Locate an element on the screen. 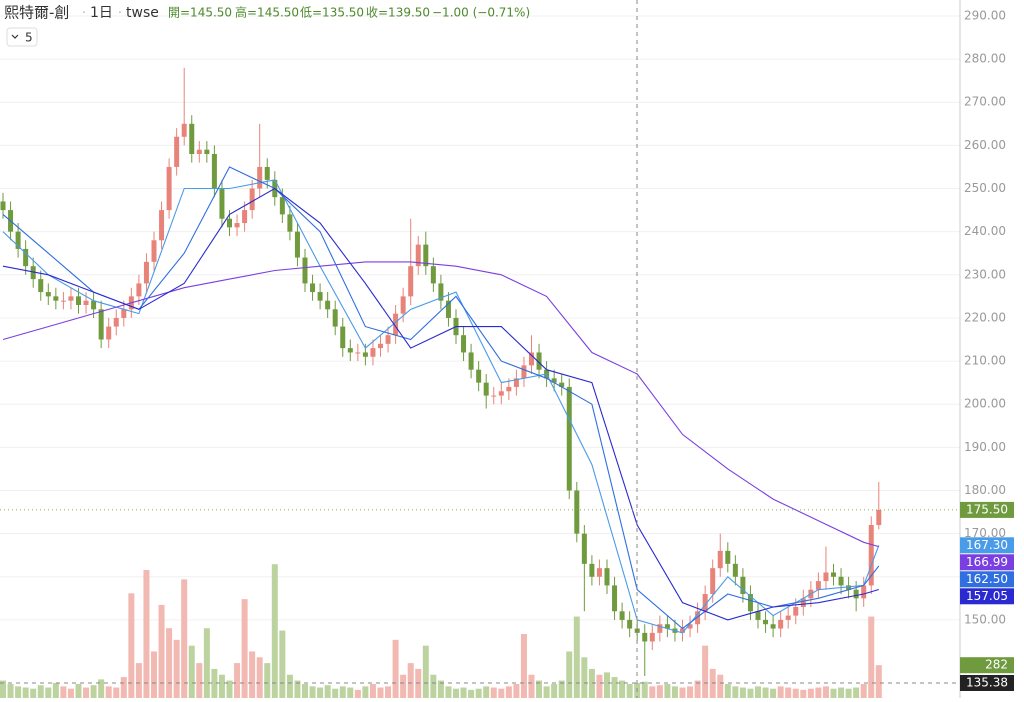  symbol: 熙特爾-創 is located at coordinates (36, 13).